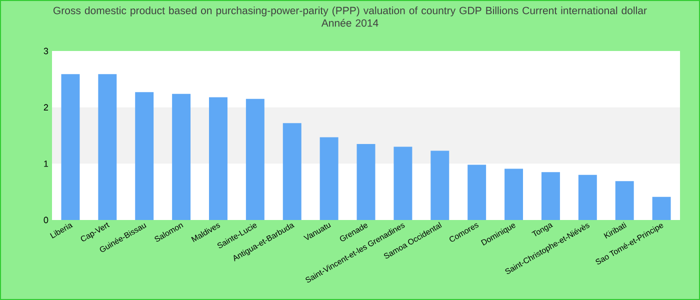 This screenshot has width=700, height=300. What do you see at coordinates (46, 51) in the screenshot?
I see `y-tick-label: 3` at bounding box center [46, 51].